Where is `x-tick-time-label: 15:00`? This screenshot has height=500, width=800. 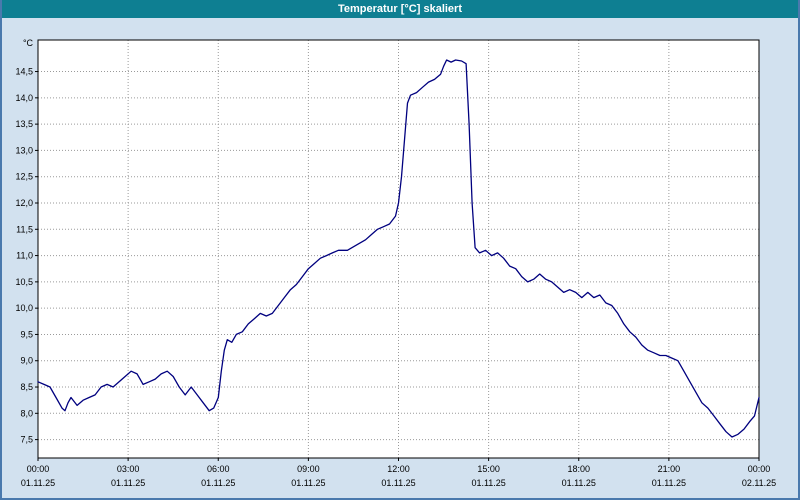 x-tick-time-label: 15:00 is located at coordinates (488, 469).